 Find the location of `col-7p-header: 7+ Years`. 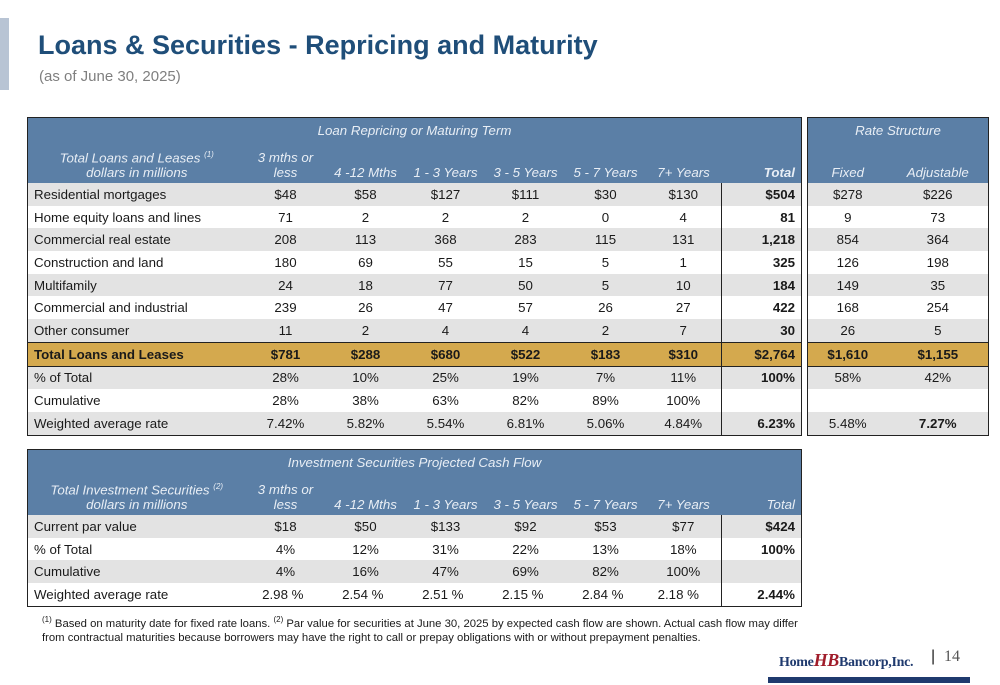

col-7p-header: 7+ Years is located at coordinates (683, 162).